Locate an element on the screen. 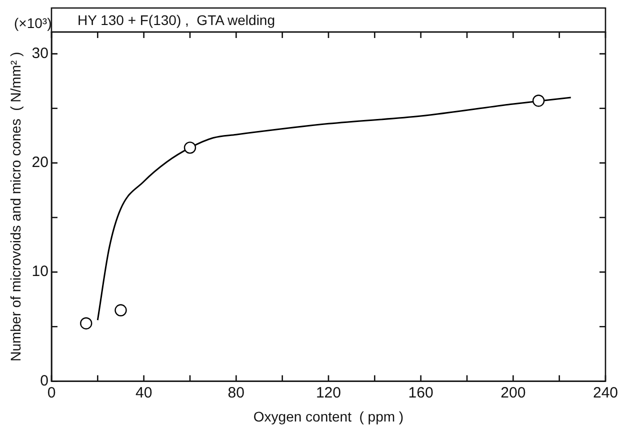  y-tick-label: 10 is located at coordinates (40, 271).